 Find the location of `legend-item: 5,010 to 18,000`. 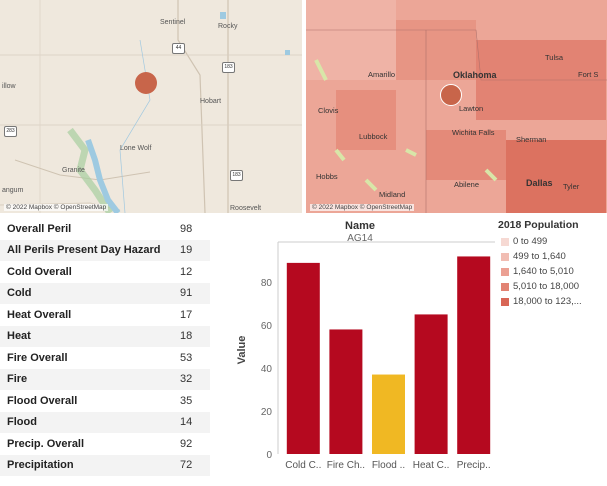

legend-item: 5,010 to 18,000 is located at coordinates (552, 286).